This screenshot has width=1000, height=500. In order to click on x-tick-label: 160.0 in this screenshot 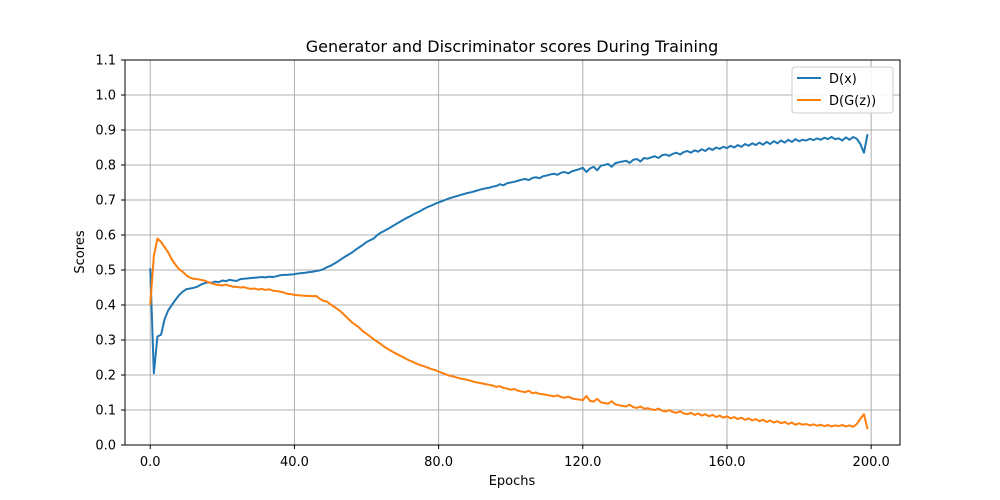, I will do `click(726, 462)`.